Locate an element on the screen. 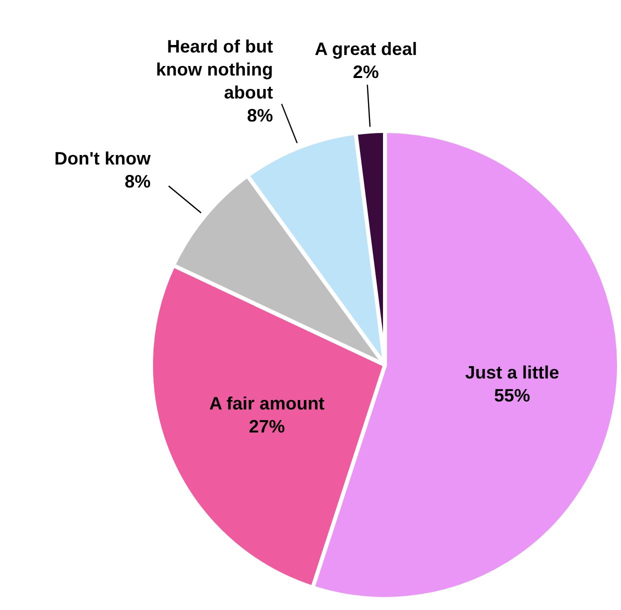 This screenshot has height=610, width=621. slice-label: A great deal is located at coordinates (366, 48).